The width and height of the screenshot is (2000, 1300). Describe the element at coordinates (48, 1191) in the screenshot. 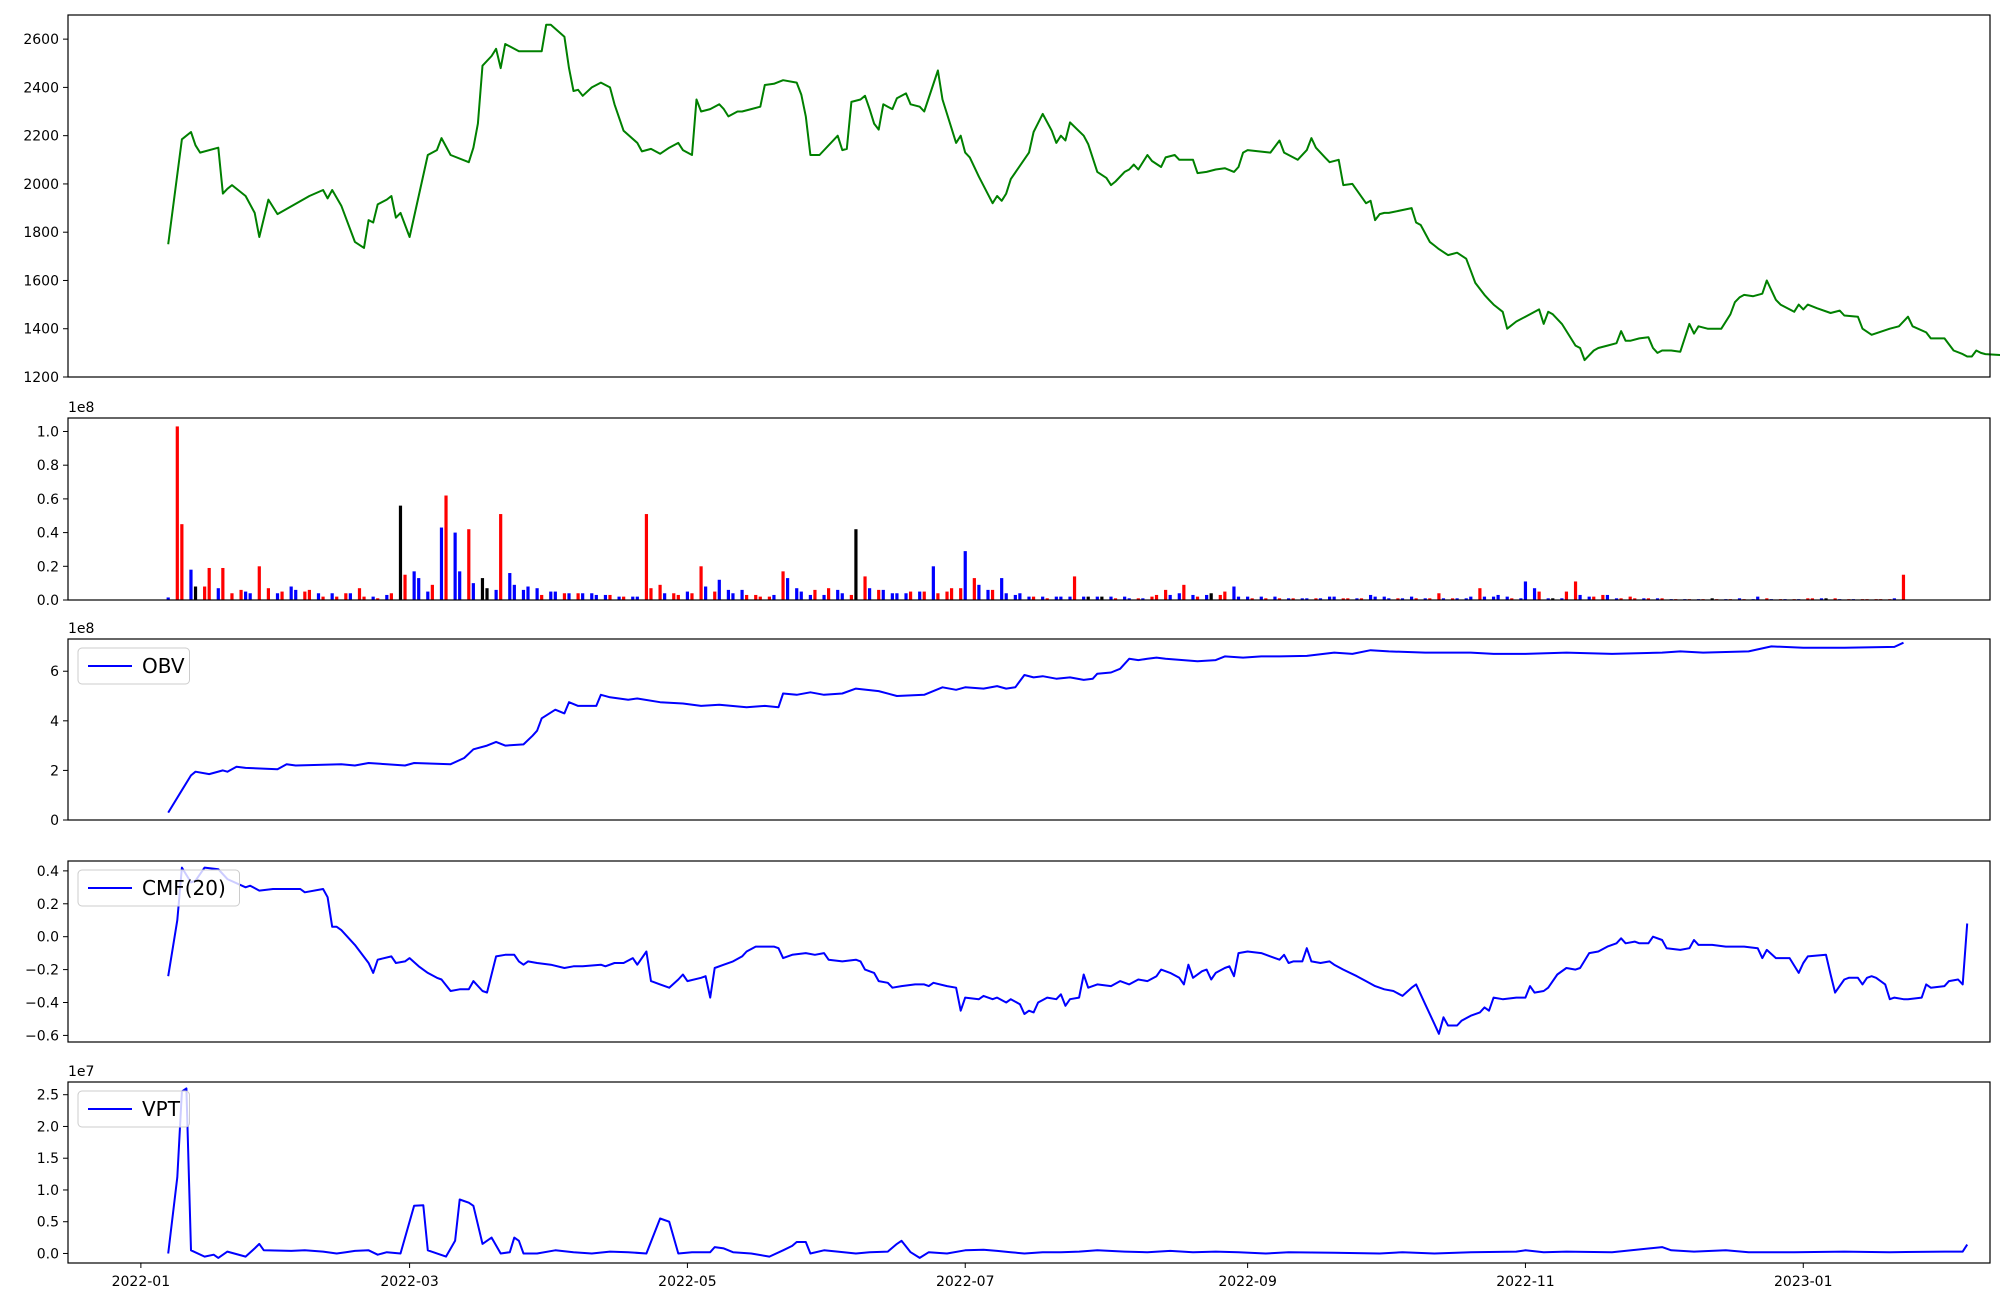

I see `vpt-y-tick-label: 1.0` at that location.